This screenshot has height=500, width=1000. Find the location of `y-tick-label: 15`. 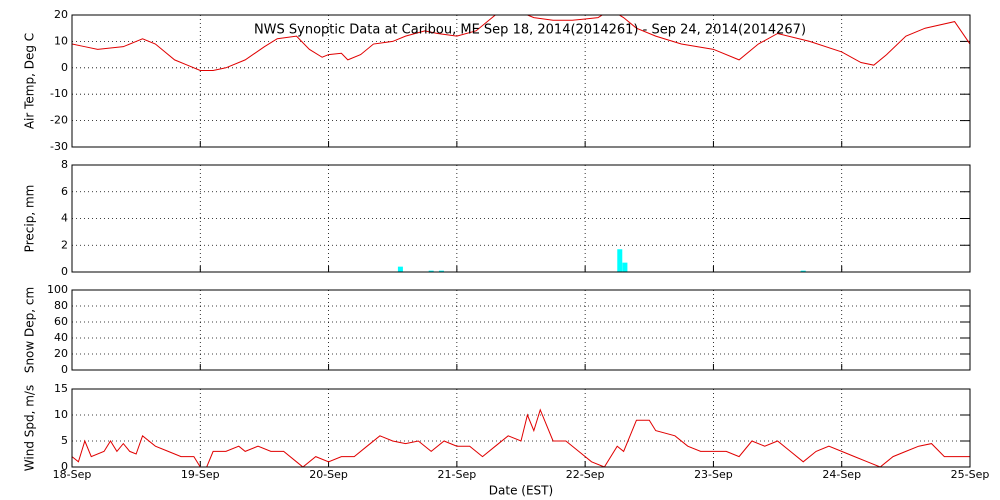

y-tick-label: 15 is located at coordinates (61, 388).